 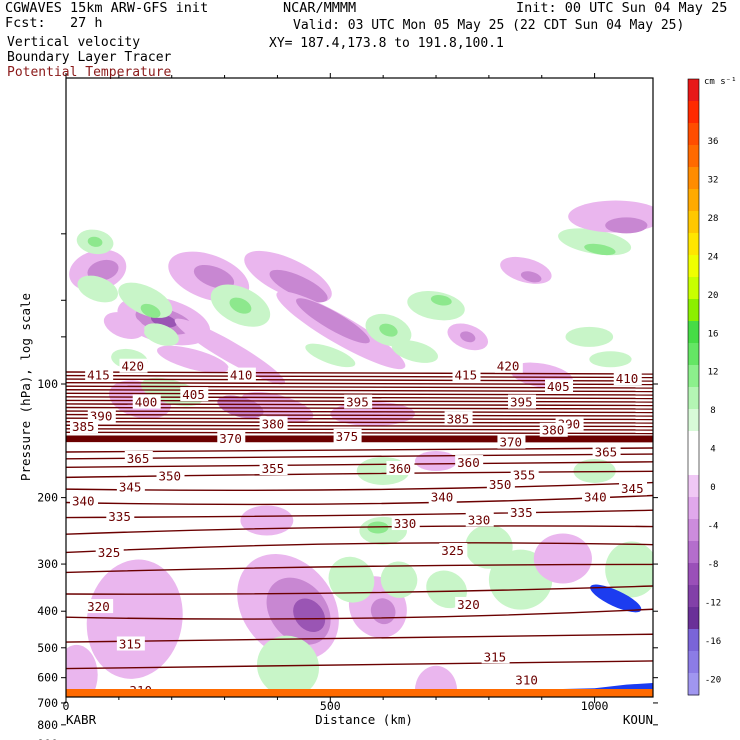 What do you see at coordinates (616, 598) in the screenshot?
I see `w-region-strong-negative` at bounding box center [616, 598].